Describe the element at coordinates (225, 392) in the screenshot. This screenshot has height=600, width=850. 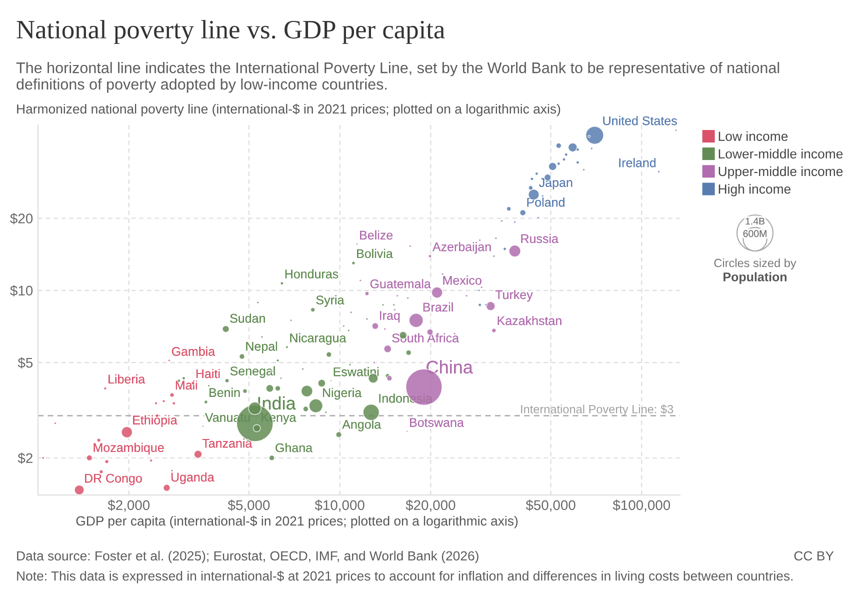
I see `annotation: Benin` at that location.